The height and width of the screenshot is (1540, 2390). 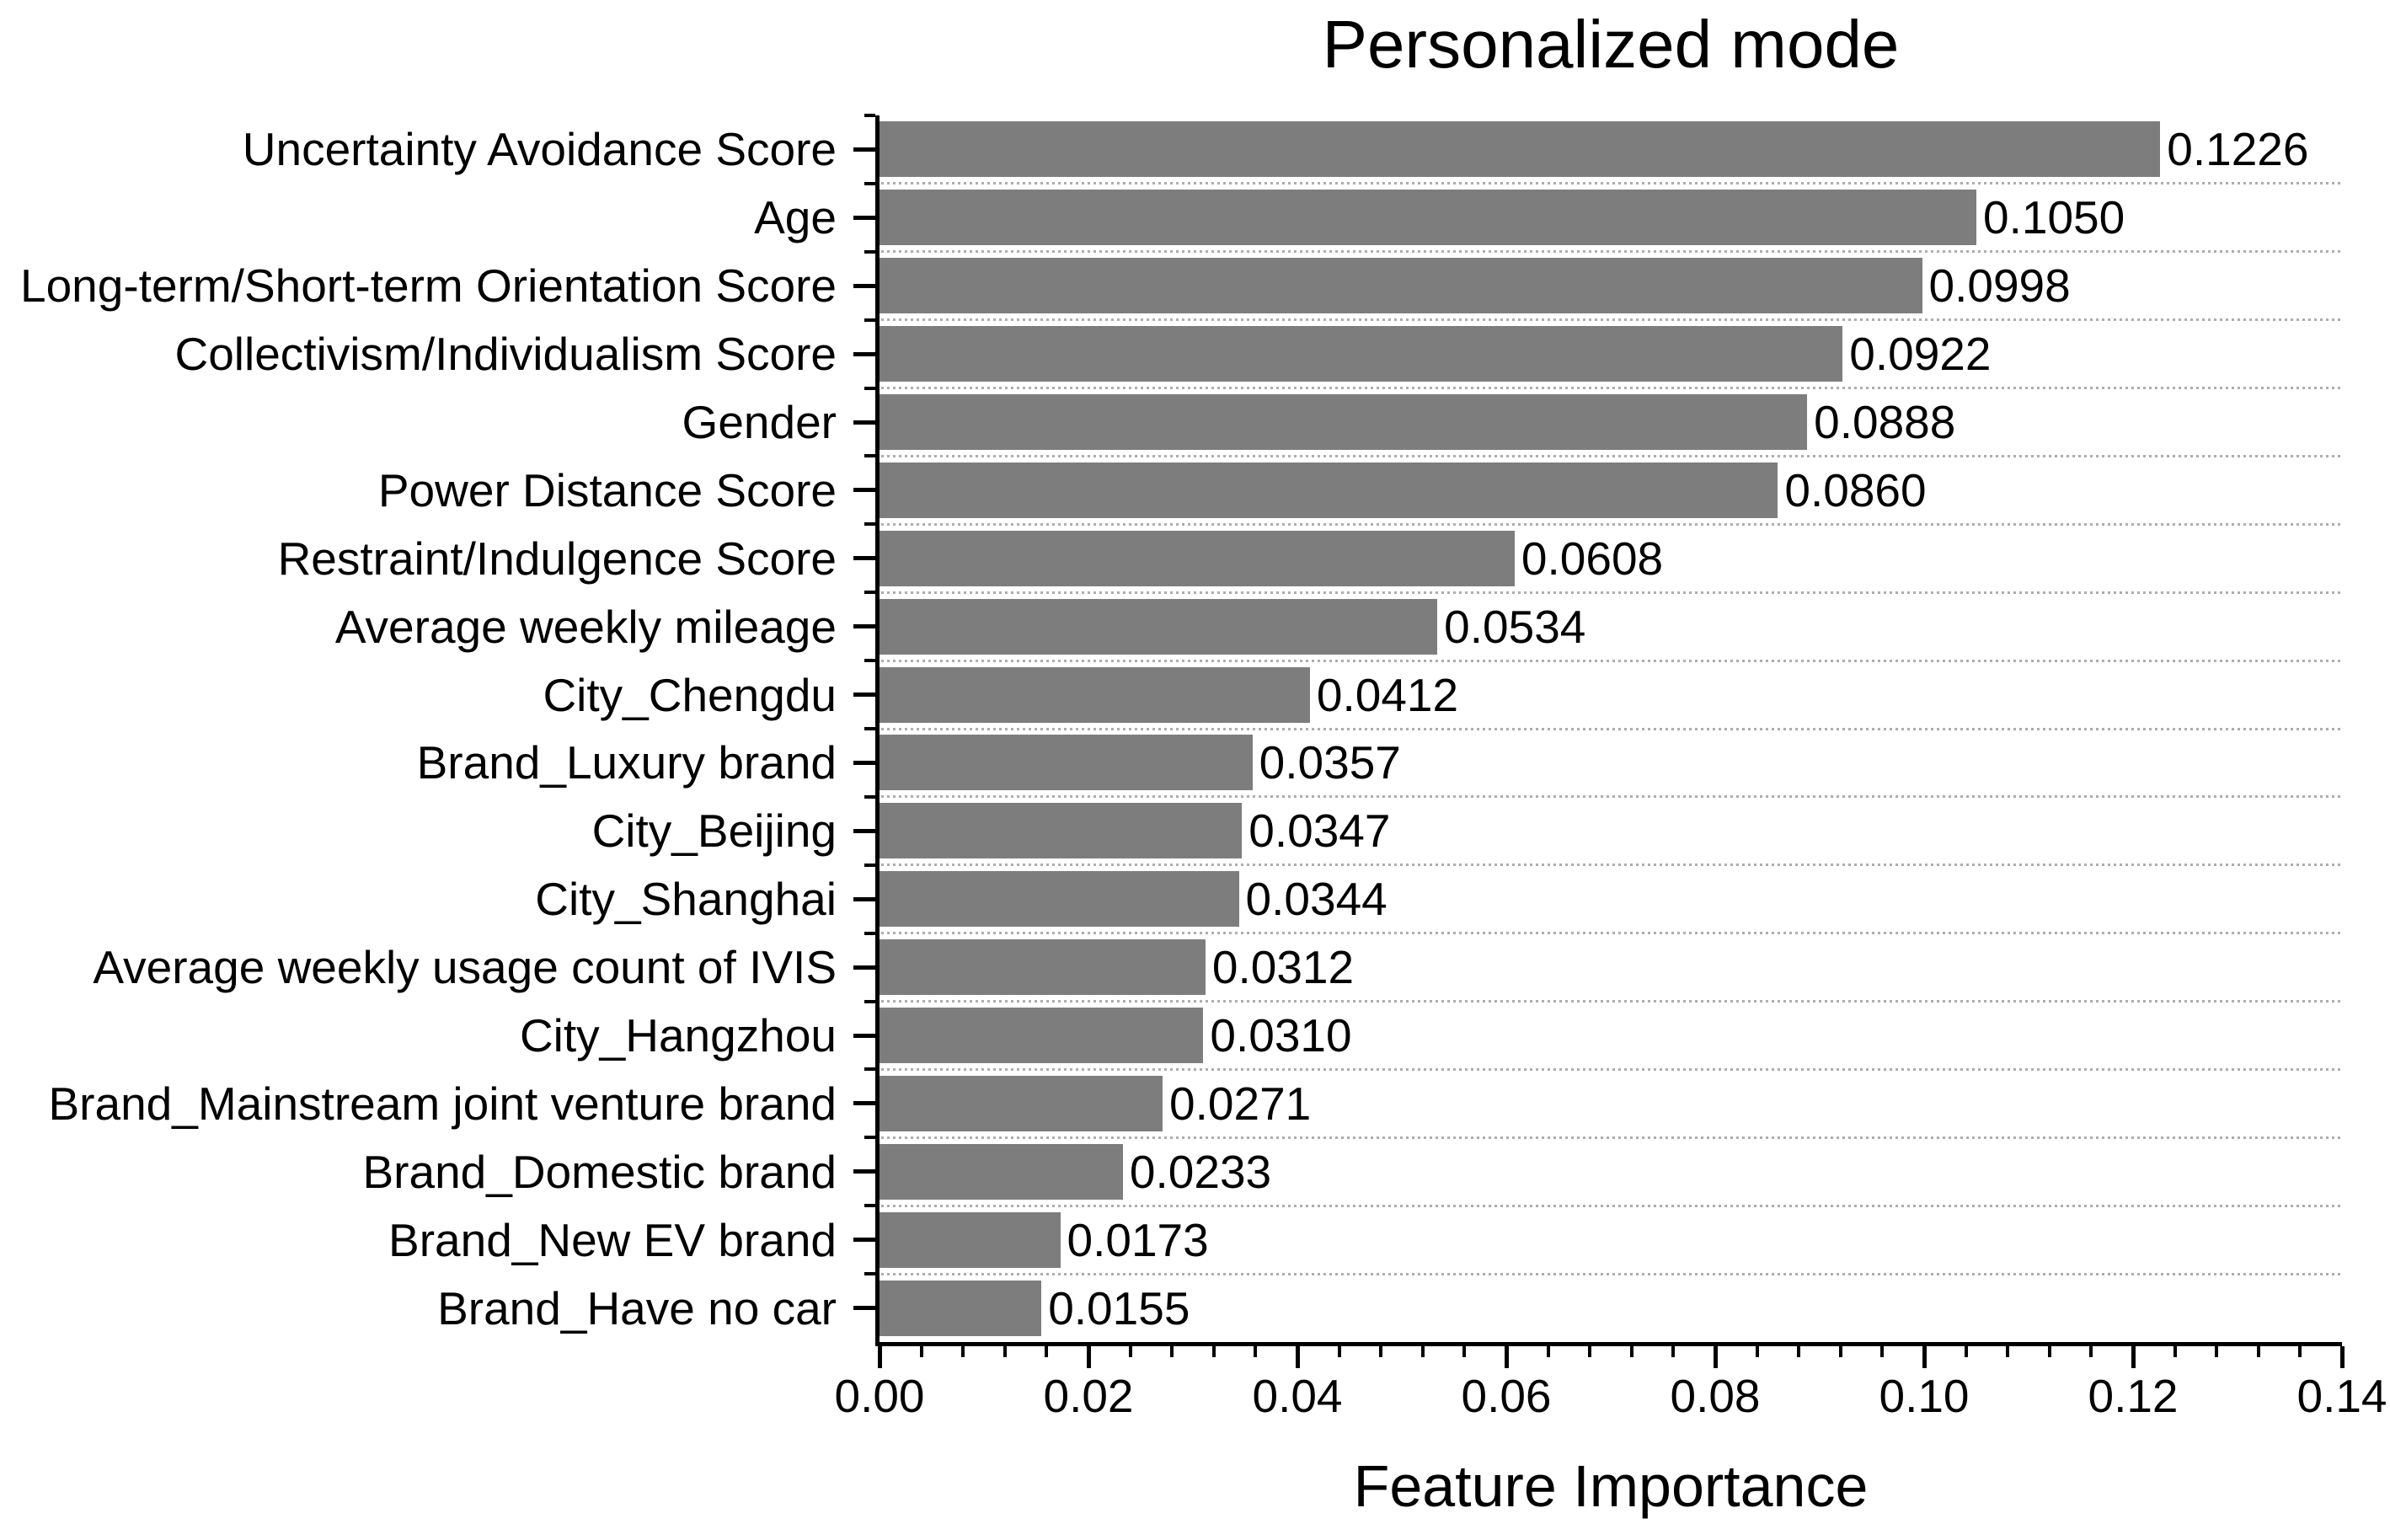 I want to click on bar-value-label: 0.0271, so click(x=1240, y=1104).